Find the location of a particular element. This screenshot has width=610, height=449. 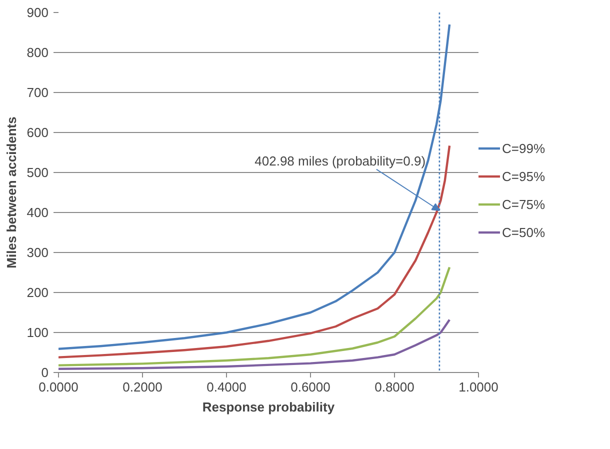

y-tick-label: 800 is located at coordinates (37, 52).